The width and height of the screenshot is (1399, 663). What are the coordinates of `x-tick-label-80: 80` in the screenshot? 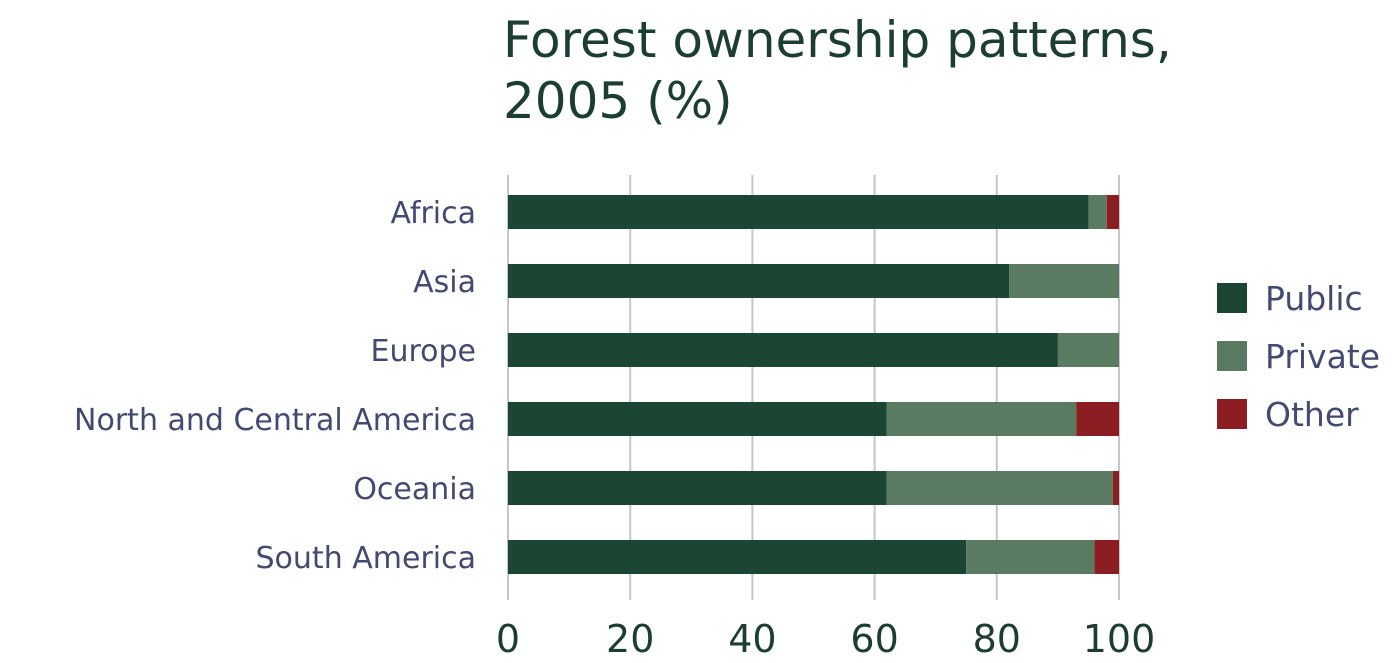 It's located at (997, 639).